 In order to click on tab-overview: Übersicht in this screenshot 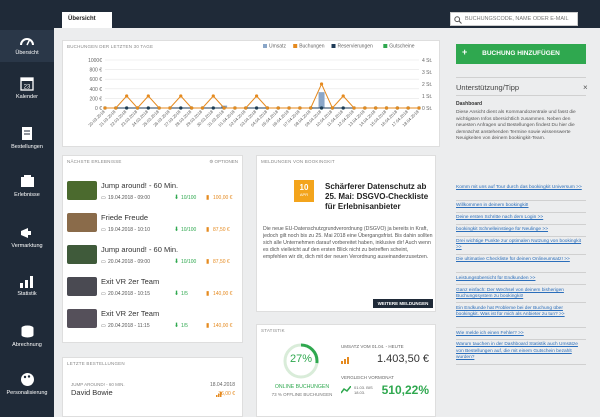, I will do `click(87, 20)`.